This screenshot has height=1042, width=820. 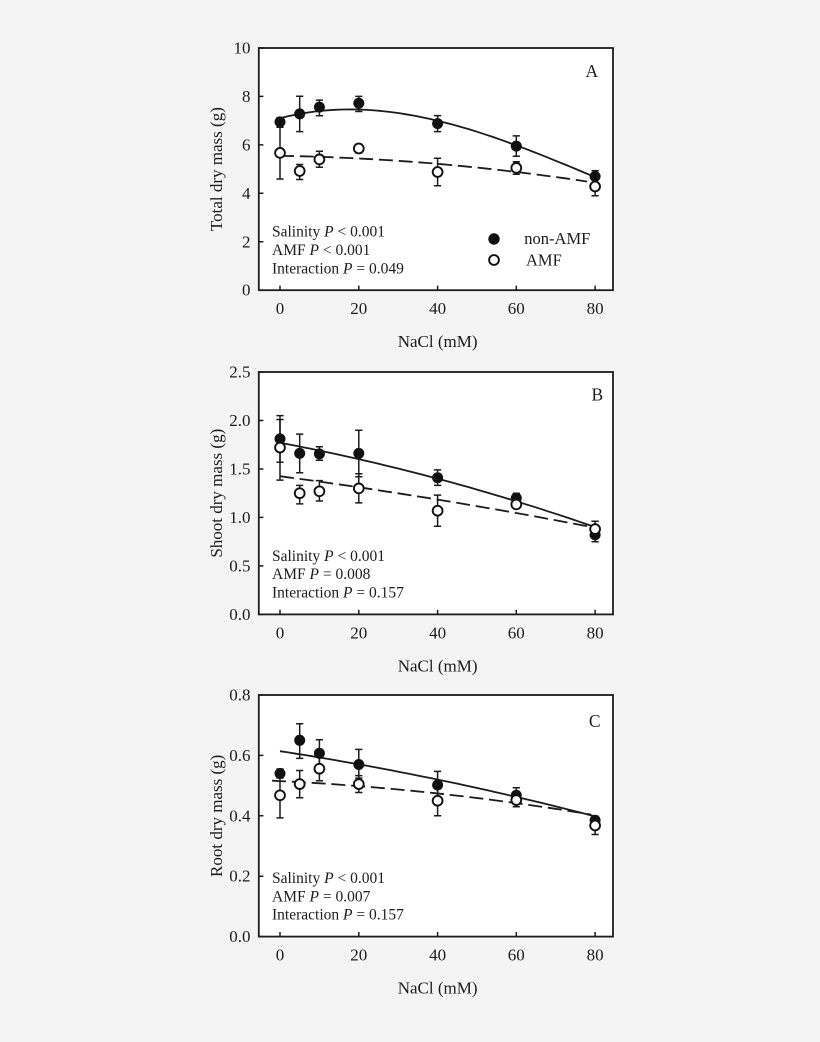 I want to click on svg-text: 2.0, so click(x=239, y=420).